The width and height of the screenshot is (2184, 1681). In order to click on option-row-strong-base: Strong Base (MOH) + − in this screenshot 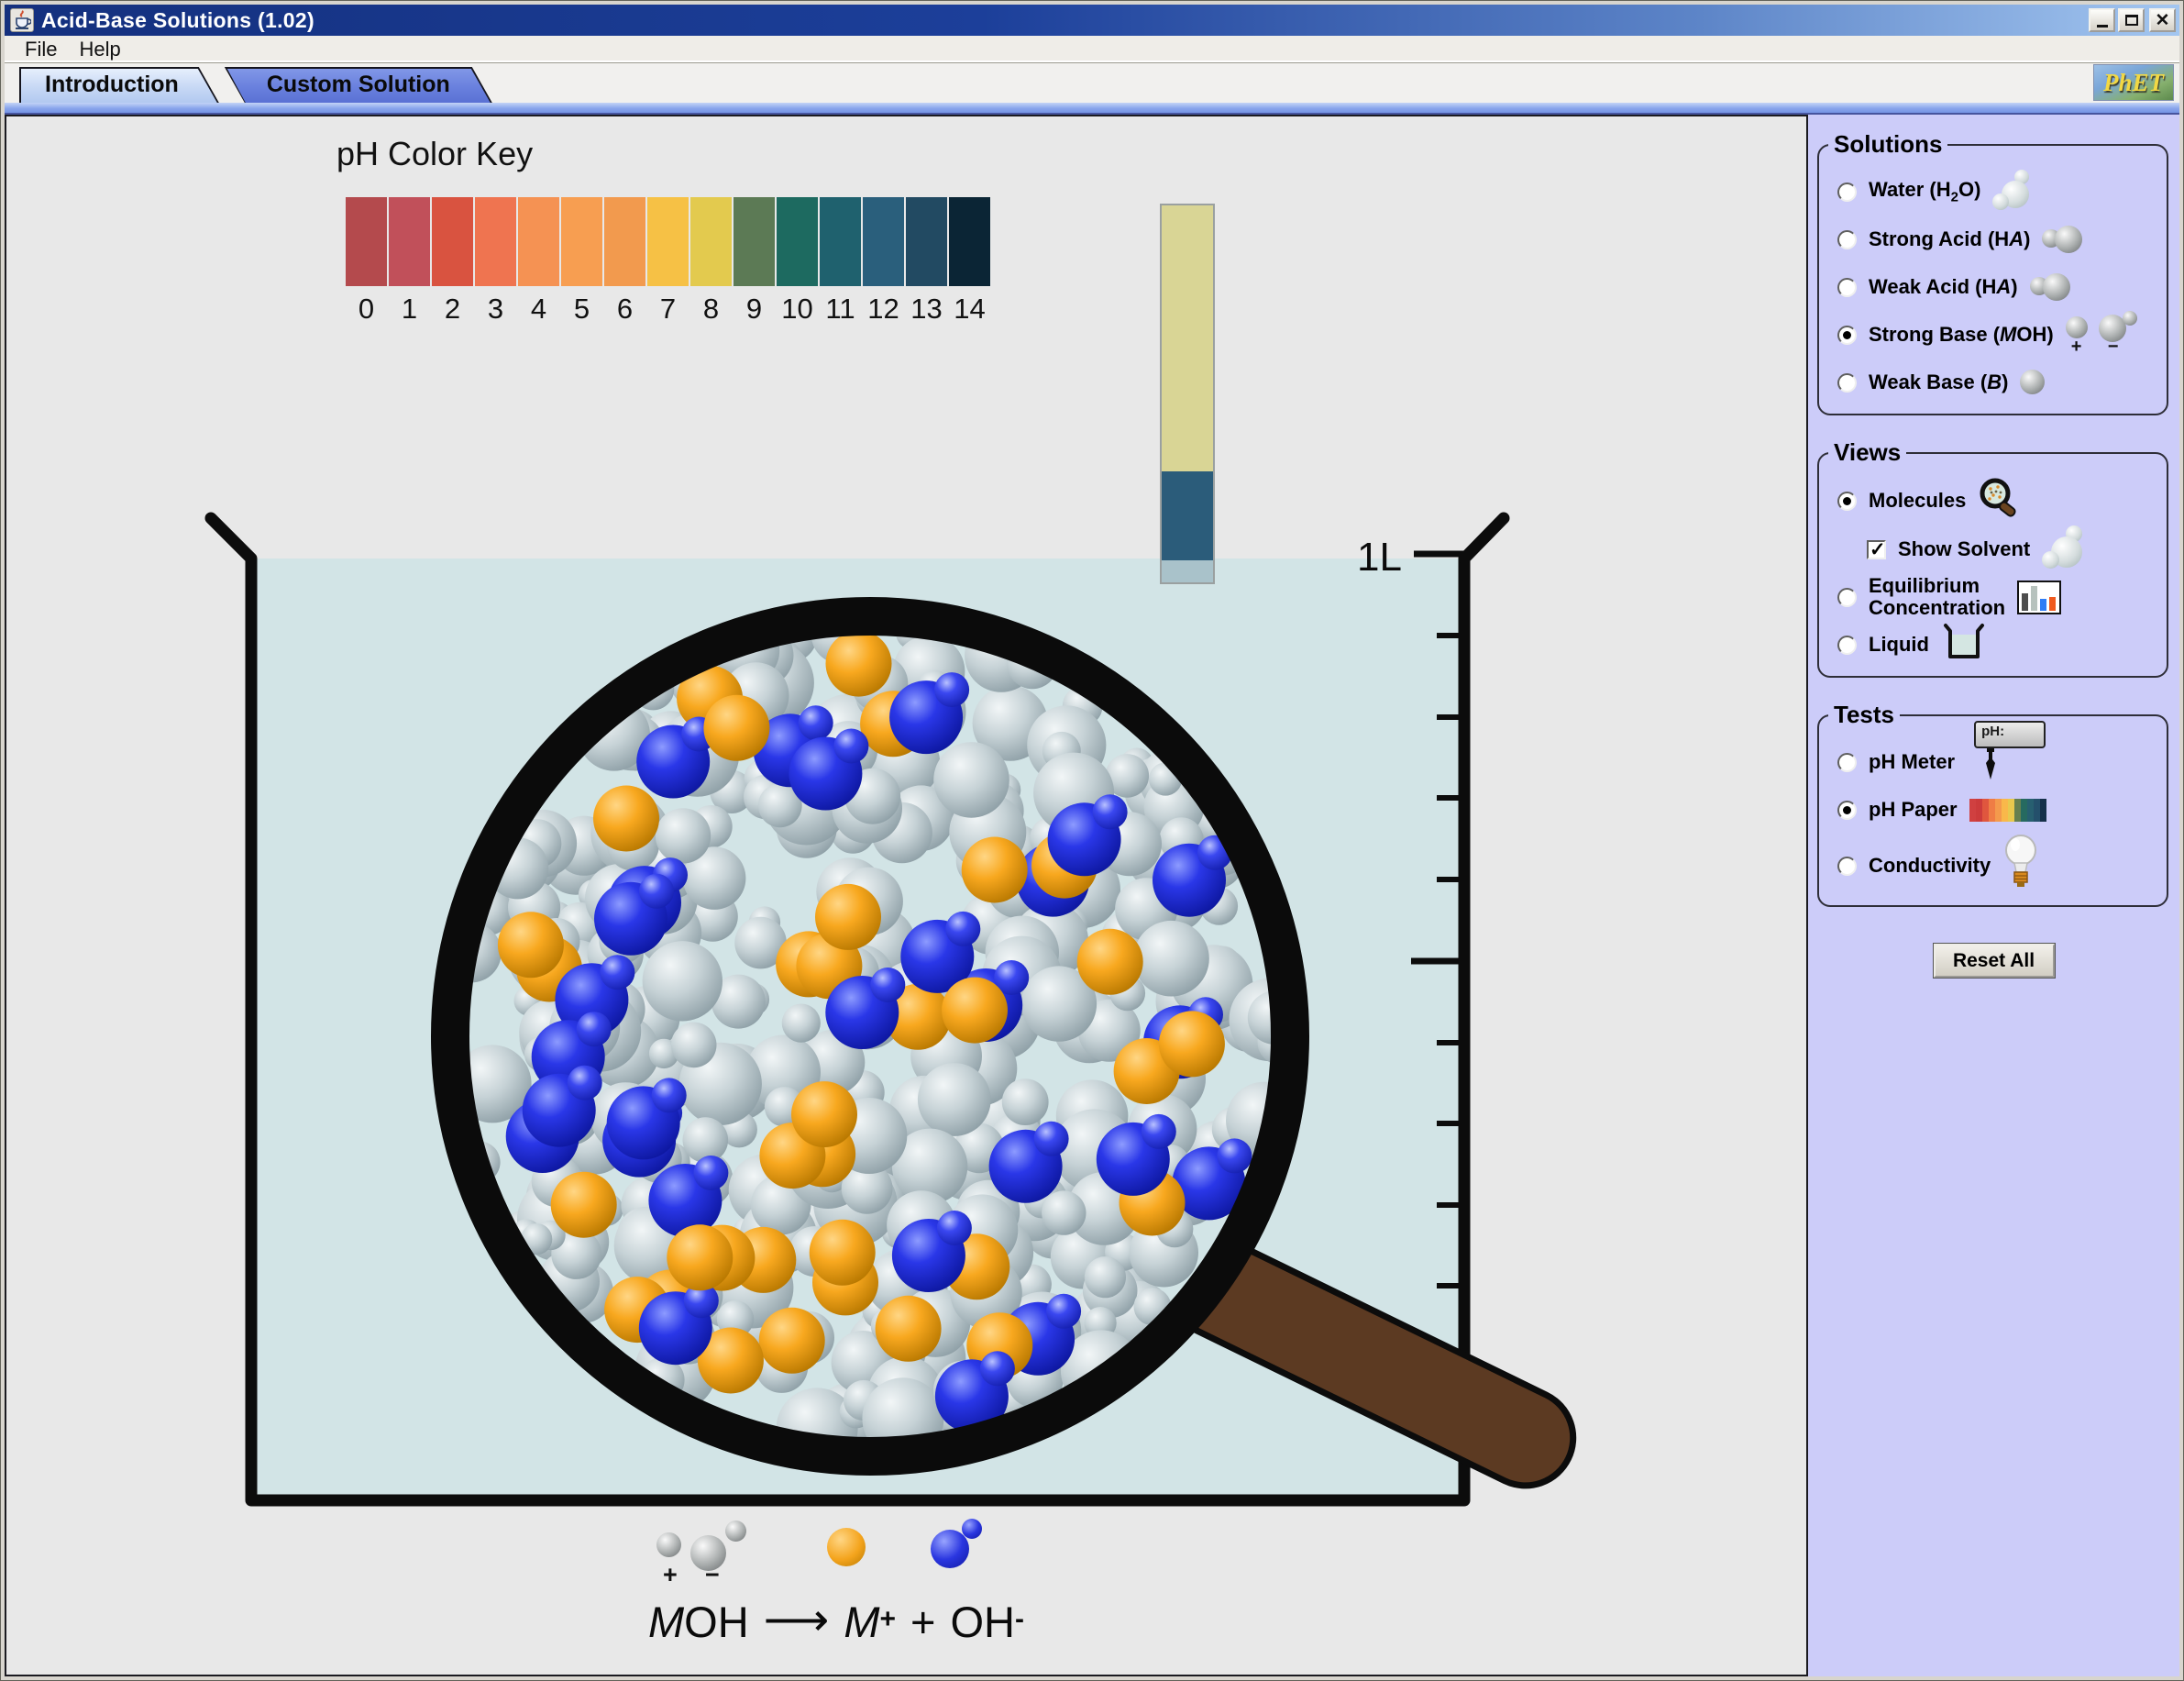, I will do `click(1992, 335)`.